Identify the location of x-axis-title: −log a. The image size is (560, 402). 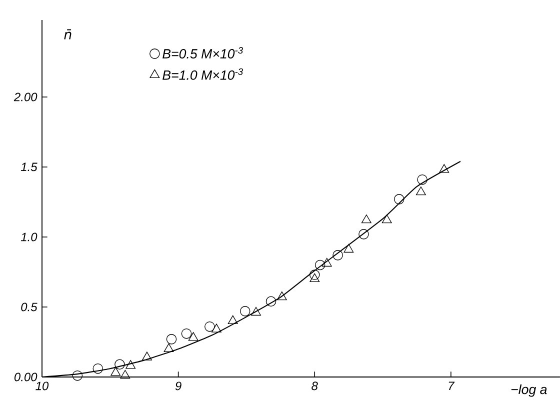
(529, 390).